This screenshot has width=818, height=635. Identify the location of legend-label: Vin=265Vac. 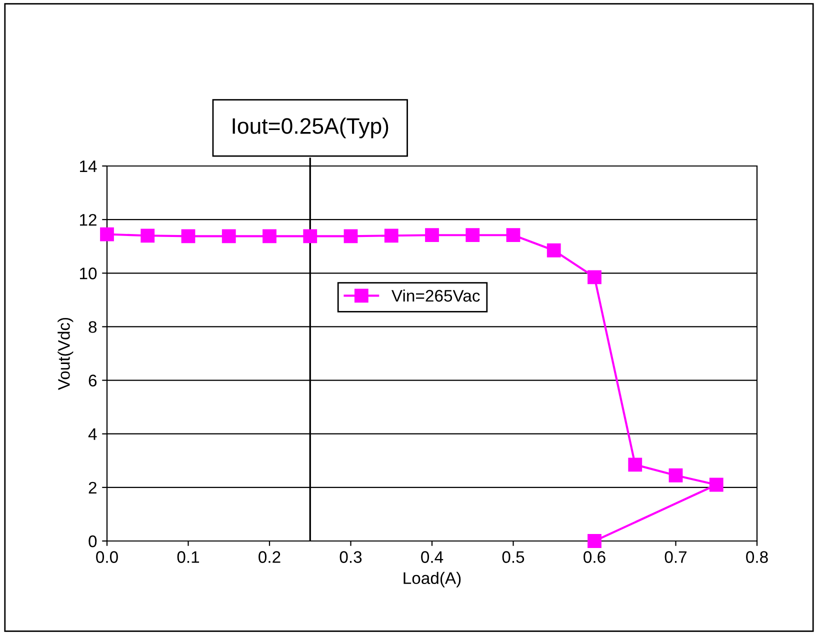
(435, 295).